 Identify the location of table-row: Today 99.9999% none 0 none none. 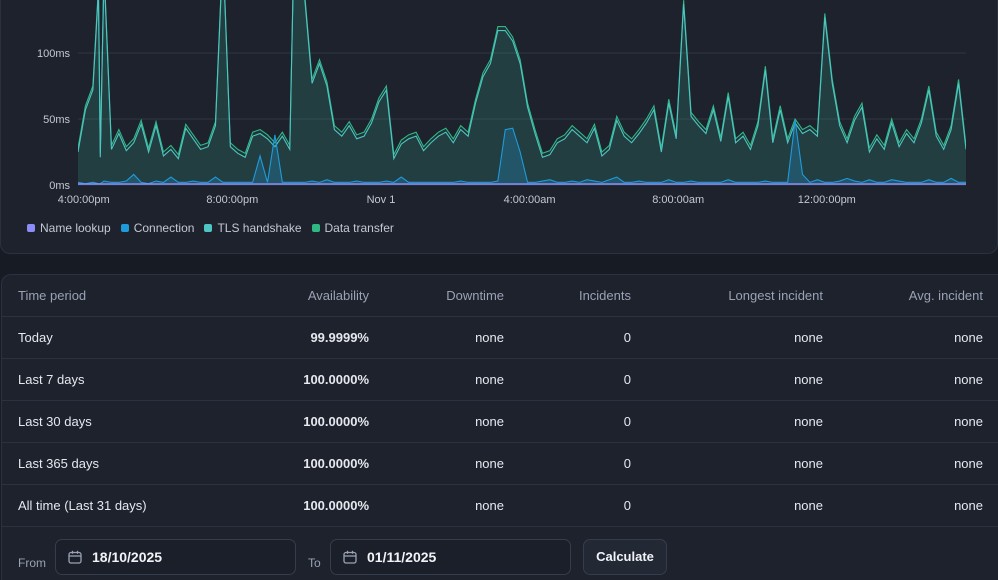
(500, 338).